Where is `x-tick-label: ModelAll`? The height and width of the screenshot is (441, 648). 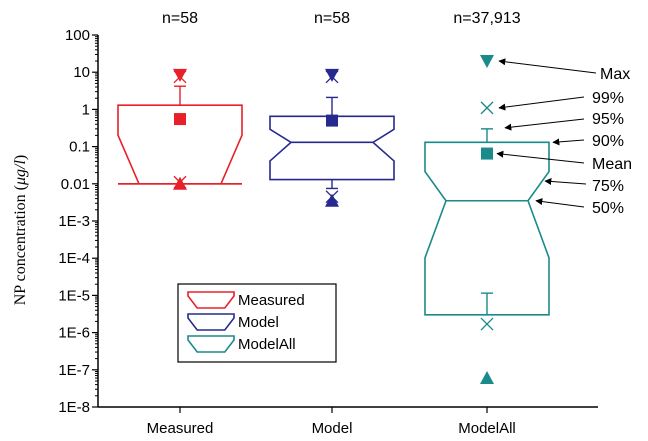 x-tick-label: ModelAll is located at coordinates (487, 428).